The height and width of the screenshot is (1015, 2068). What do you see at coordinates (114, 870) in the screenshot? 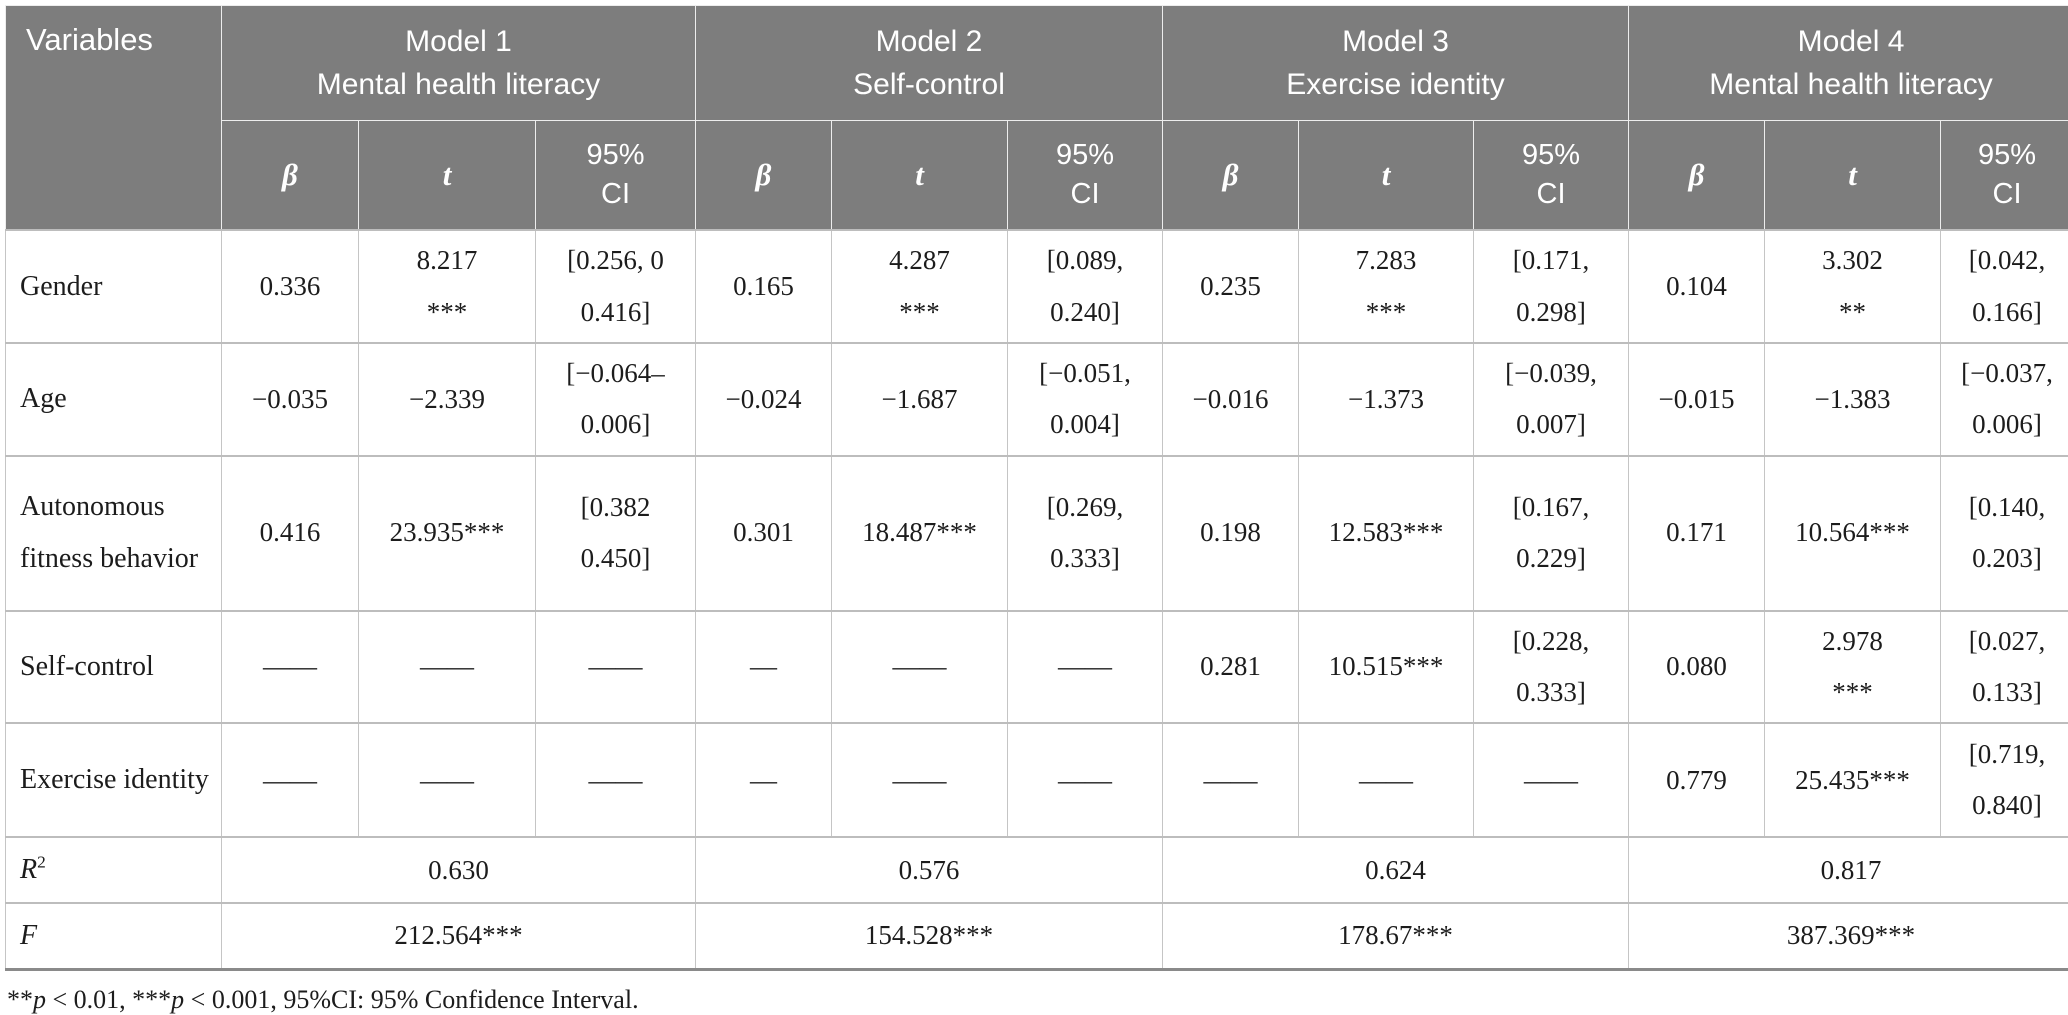
I see `row-label-r-squared: R2` at bounding box center [114, 870].